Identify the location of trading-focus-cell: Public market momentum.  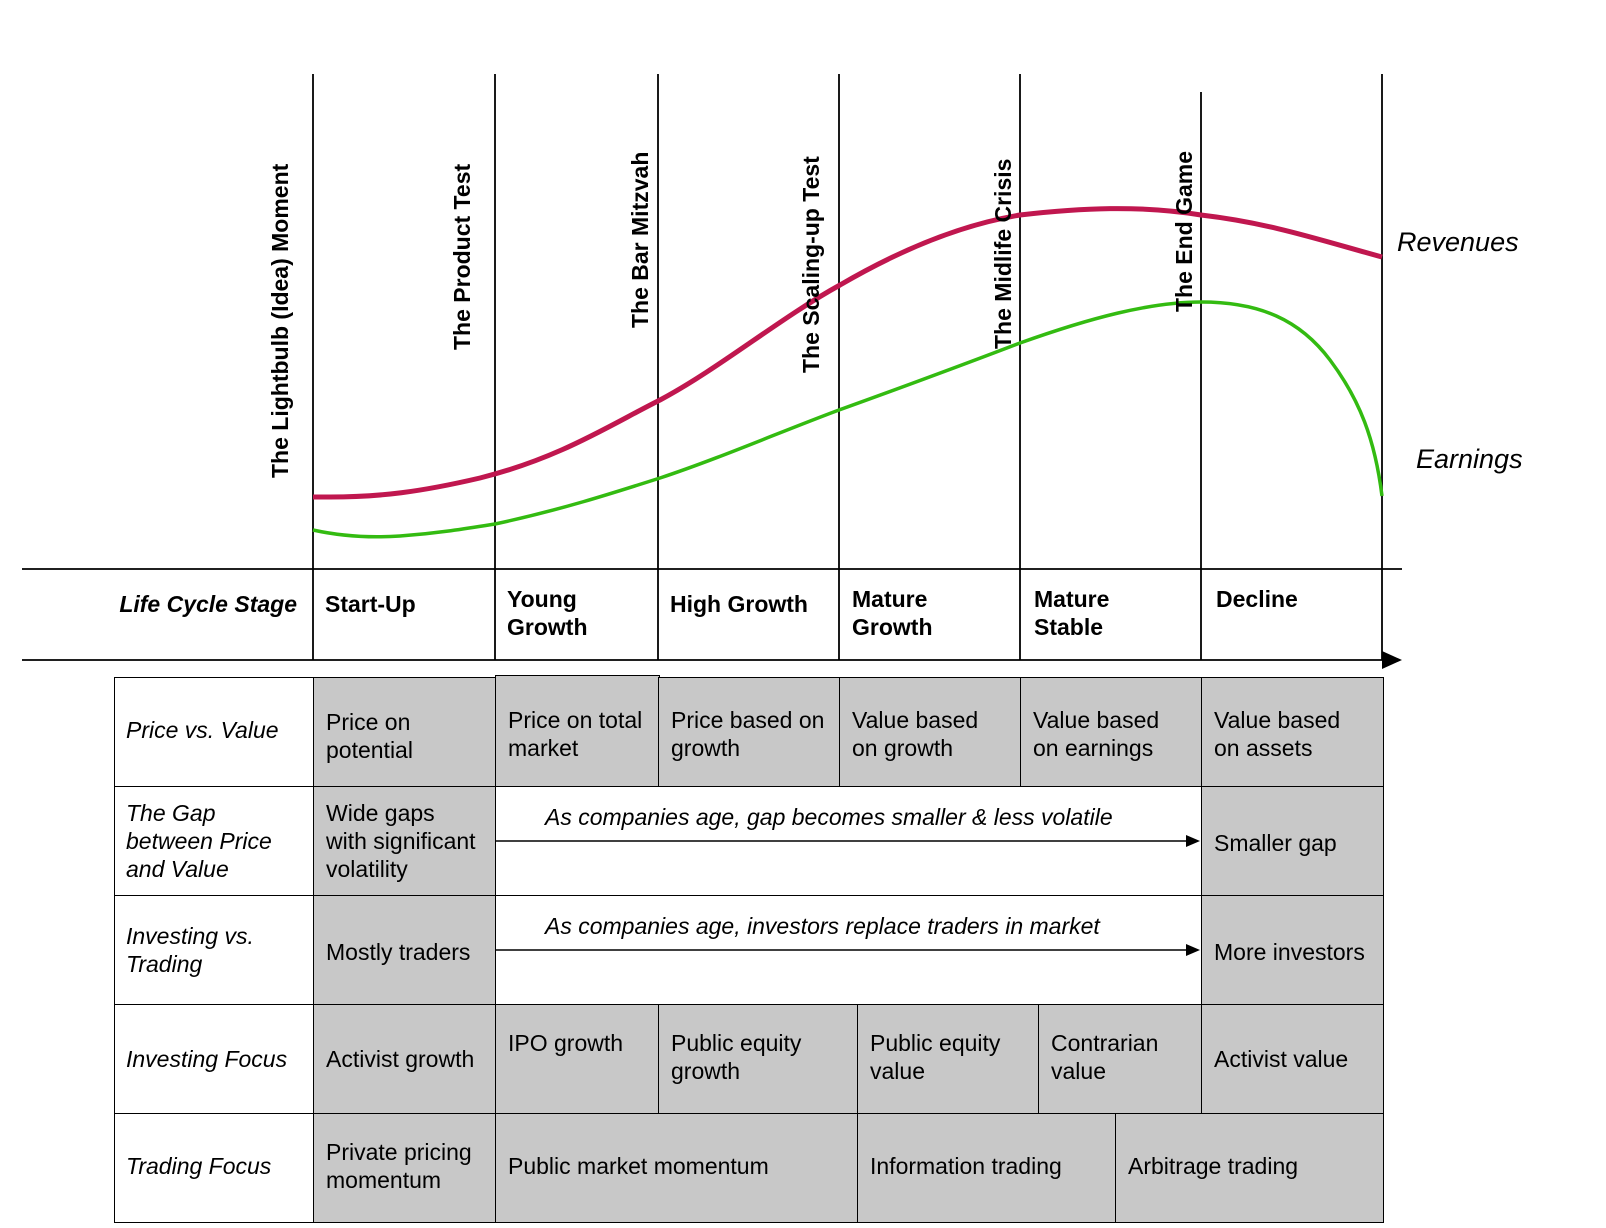
(677, 1168).